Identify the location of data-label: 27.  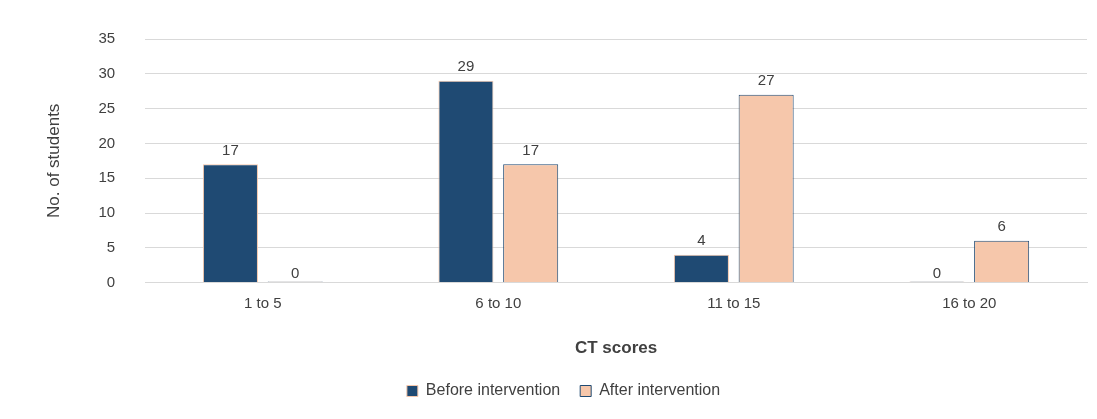
(766, 80).